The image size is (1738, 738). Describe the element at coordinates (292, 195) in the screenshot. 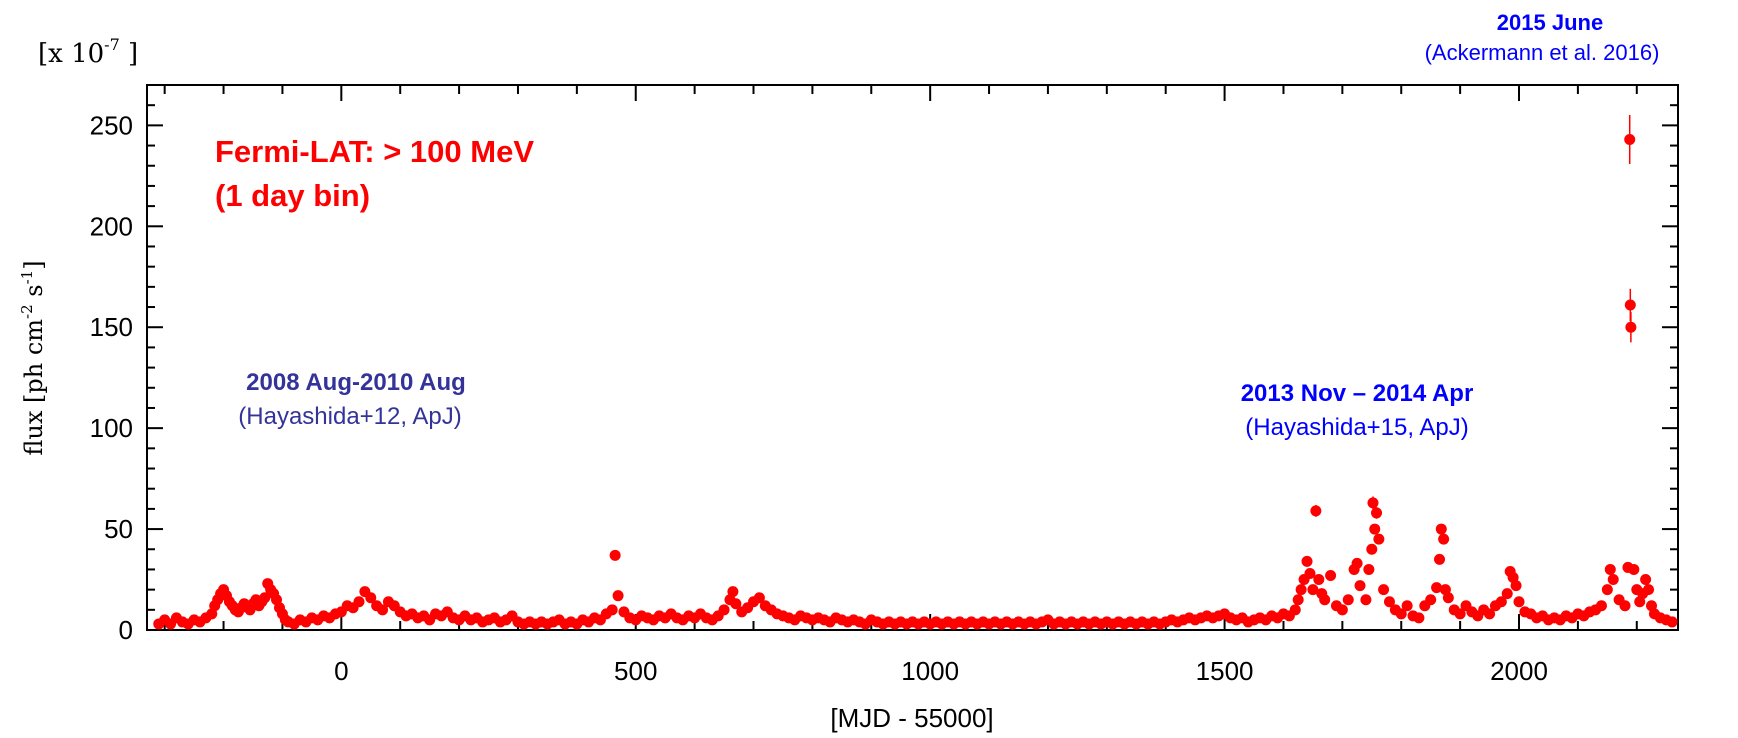

I see `fermi-label-line2: (1 day bin)` at that location.